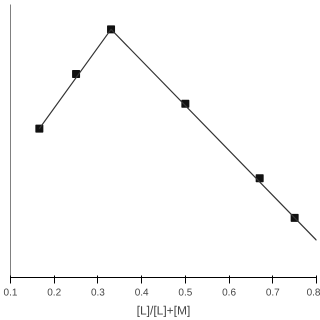  I want to click on x-tick-label: 0.3, so click(98, 293).